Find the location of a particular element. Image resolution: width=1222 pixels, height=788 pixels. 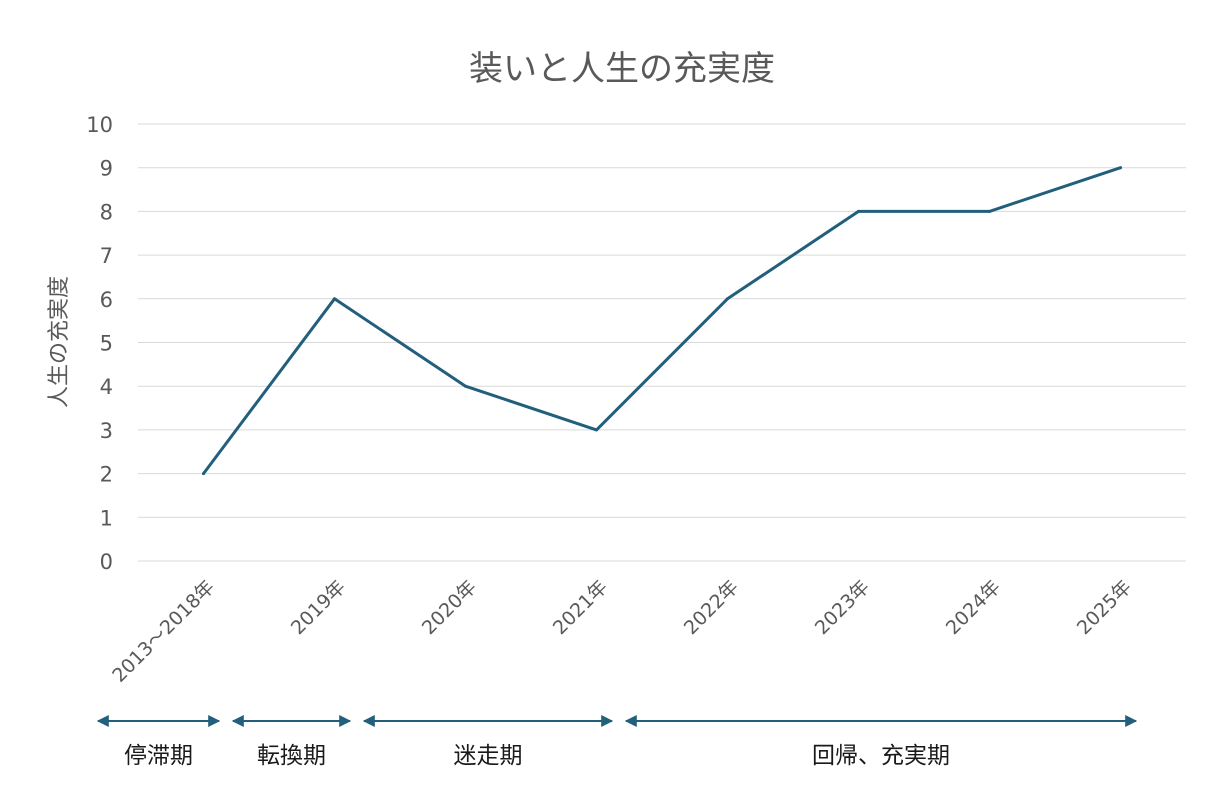

phase-label: 迷走期 is located at coordinates (488, 756).